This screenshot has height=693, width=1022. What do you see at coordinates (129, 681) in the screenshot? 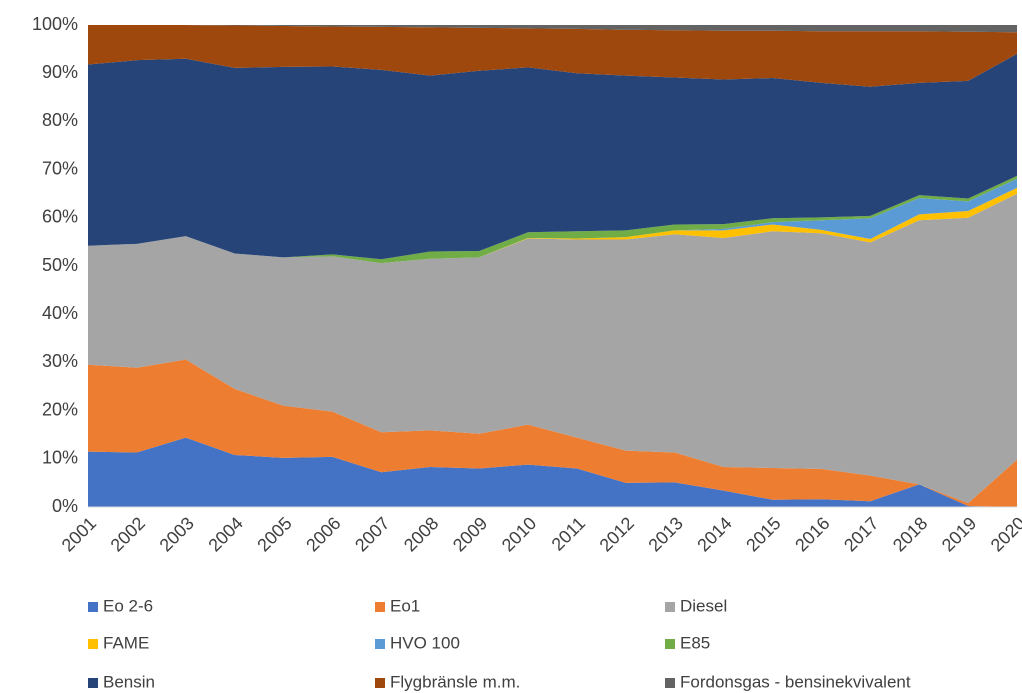
I see `legend-label: Bensin` at bounding box center [129, 681].